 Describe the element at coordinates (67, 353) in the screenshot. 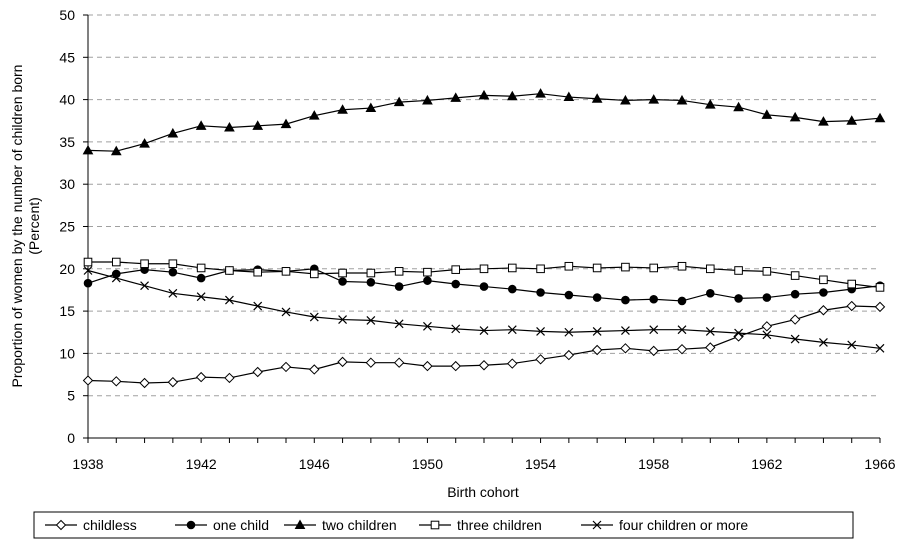

I see `y-tick-label: 10` at that location.